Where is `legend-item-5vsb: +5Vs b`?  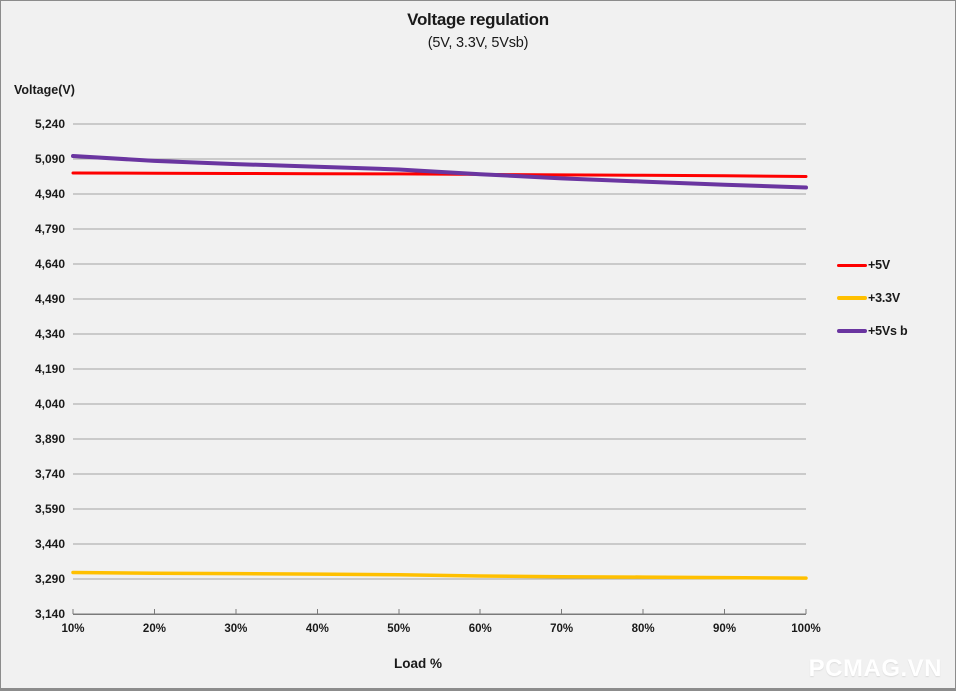
legend-item-5vsb: +5Vs b is located at coordinates (872, 331).